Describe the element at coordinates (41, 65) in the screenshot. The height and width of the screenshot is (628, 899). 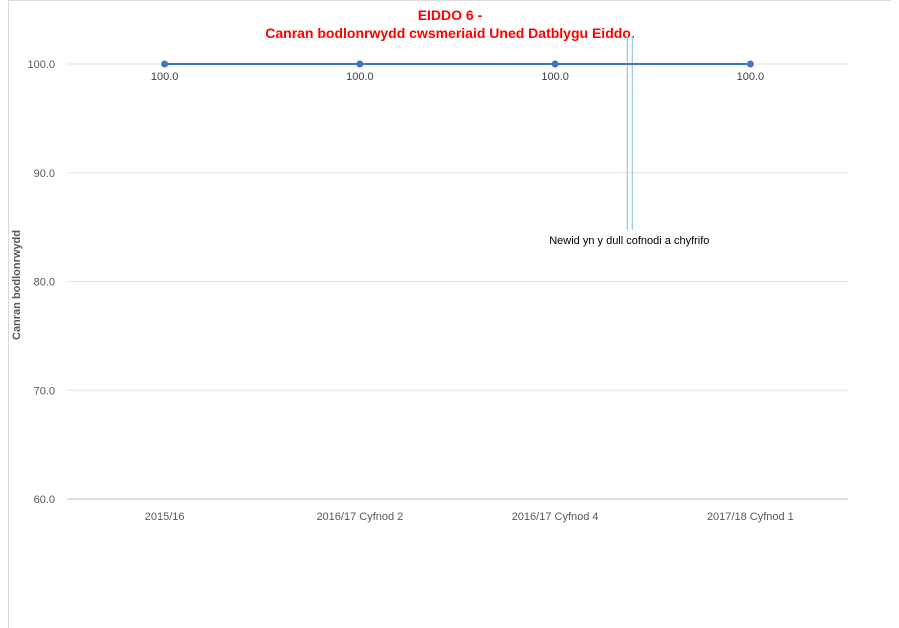
I see `y-tick-label: 100.0` at that location.